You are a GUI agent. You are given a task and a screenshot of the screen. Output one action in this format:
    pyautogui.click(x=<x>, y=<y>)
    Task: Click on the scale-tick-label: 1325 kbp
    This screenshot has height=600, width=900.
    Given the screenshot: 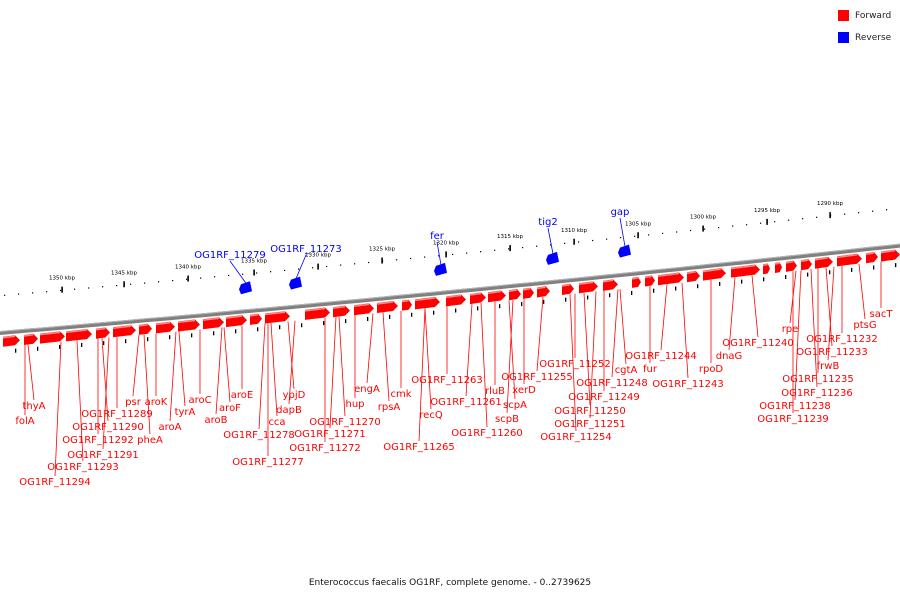 What is the action you would take?
    pyautogui.click(x=382, y=250)
    